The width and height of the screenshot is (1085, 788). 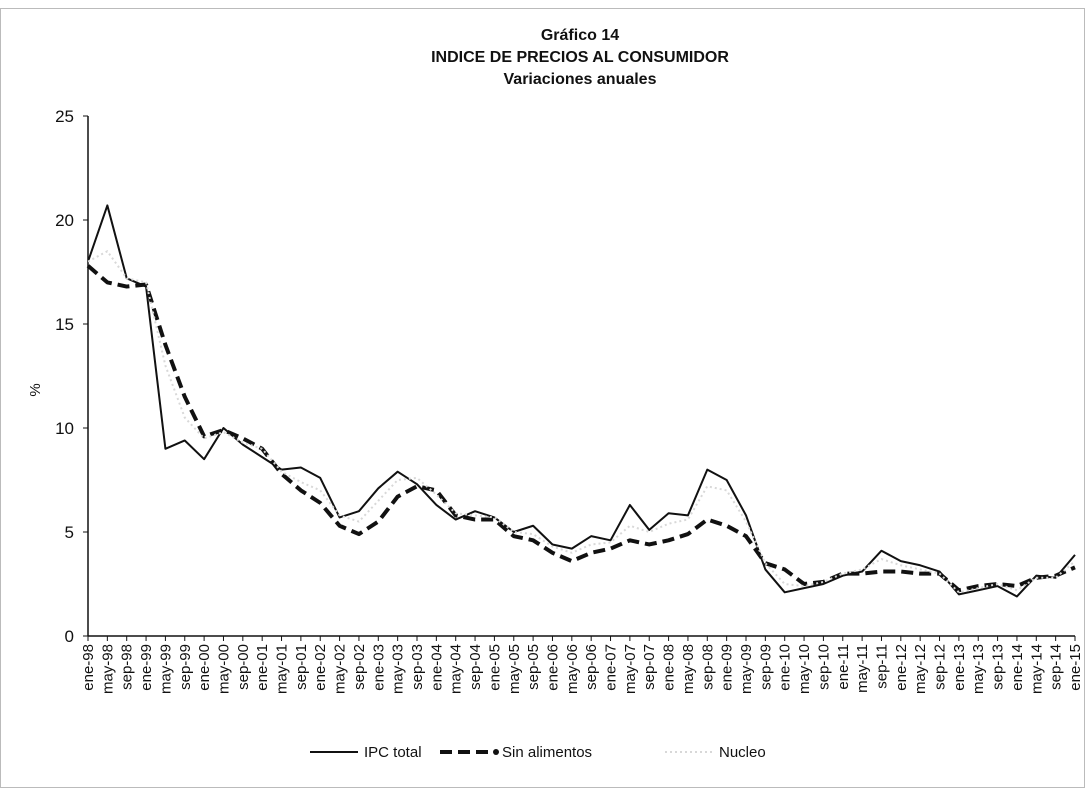 I want to click on chart-subtitle: INDICE DE PRECIOS AL CONSUMIDOR, so click(x=580, y=57).